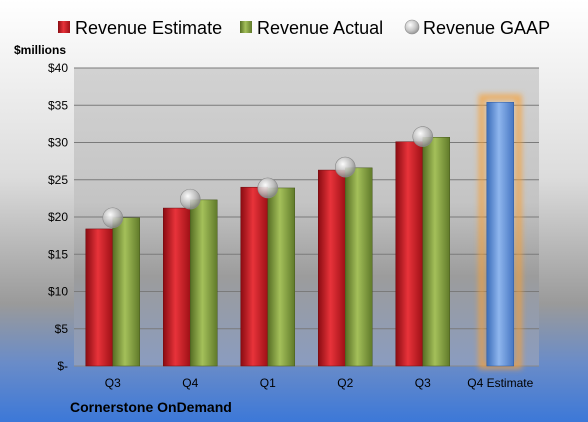 This screenshot has width=588, height=422. Describe the element at coordinates (151, 407) in the screenshot. I see `company-name: Cornerstone OnDemand` at that location.